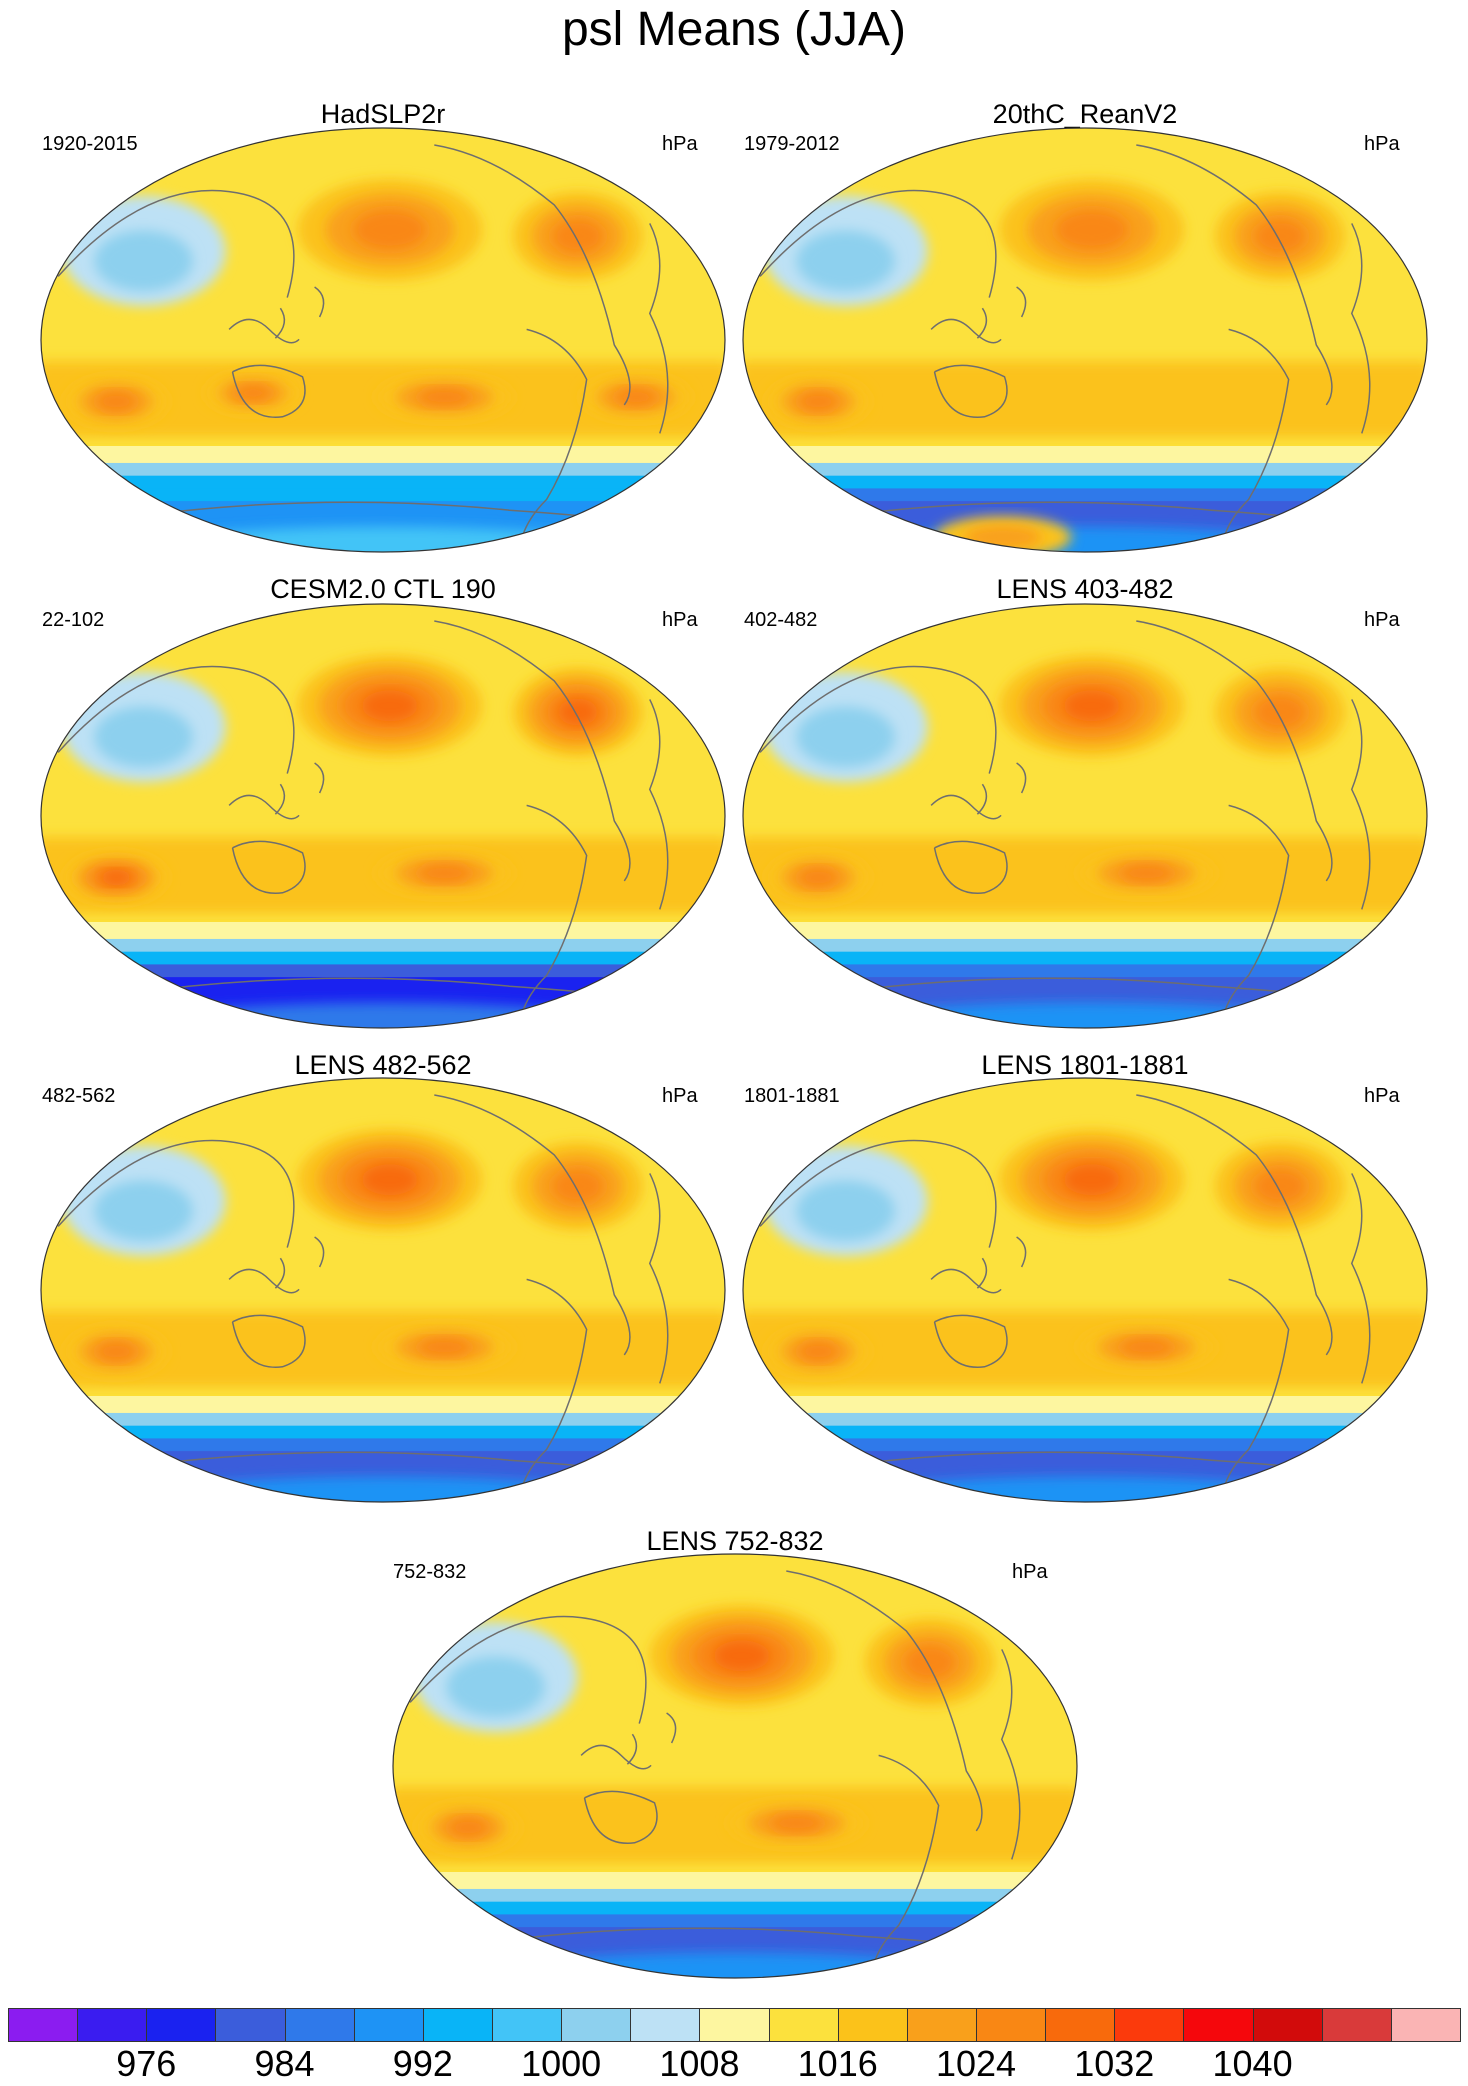  Describe the element at coordinates (422, 2063) in the screenshot. I see `colorbar-tick-label: 992` at that location.